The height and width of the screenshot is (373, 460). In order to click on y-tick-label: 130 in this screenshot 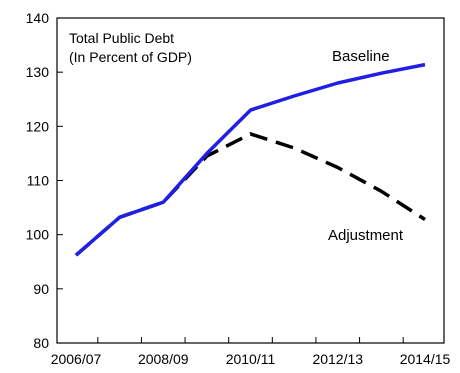, I will do `click(38, 72)`.